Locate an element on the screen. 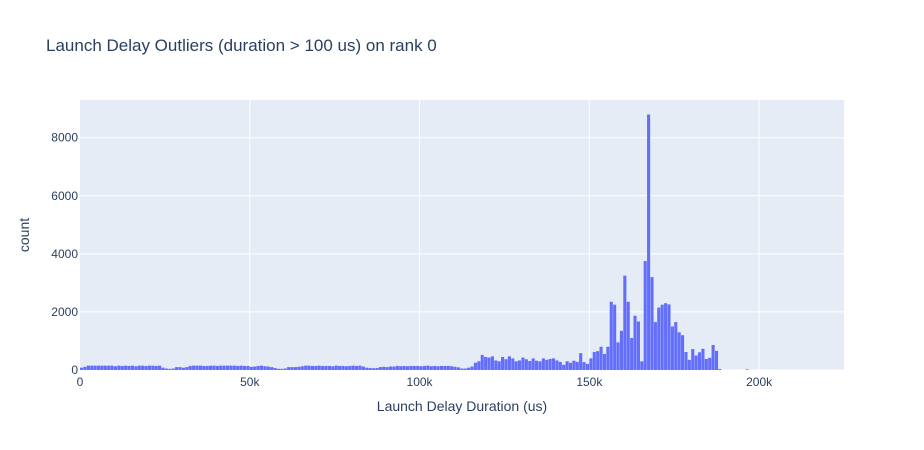 This screenshot has width=924, height=450. y-tick-label: 0 is located at coordinates (74, 370).